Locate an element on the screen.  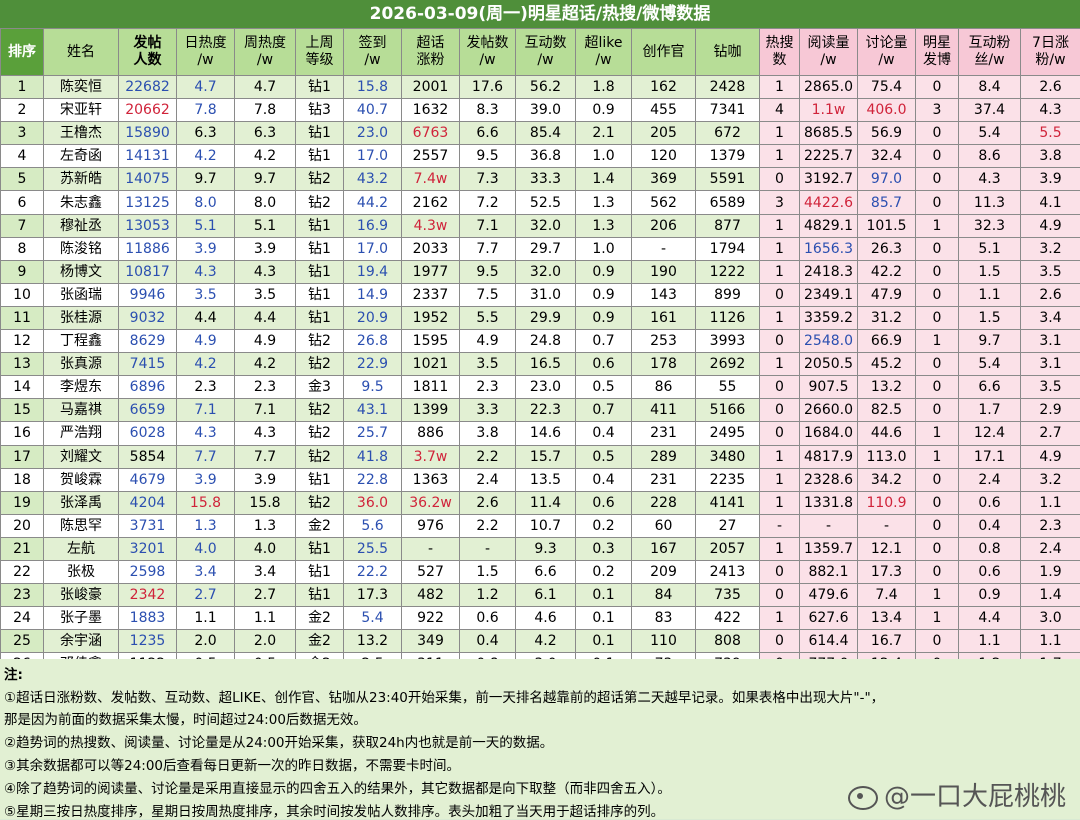
cell-weekly-fans: 4.9 is located at coordinates (1050, 225).